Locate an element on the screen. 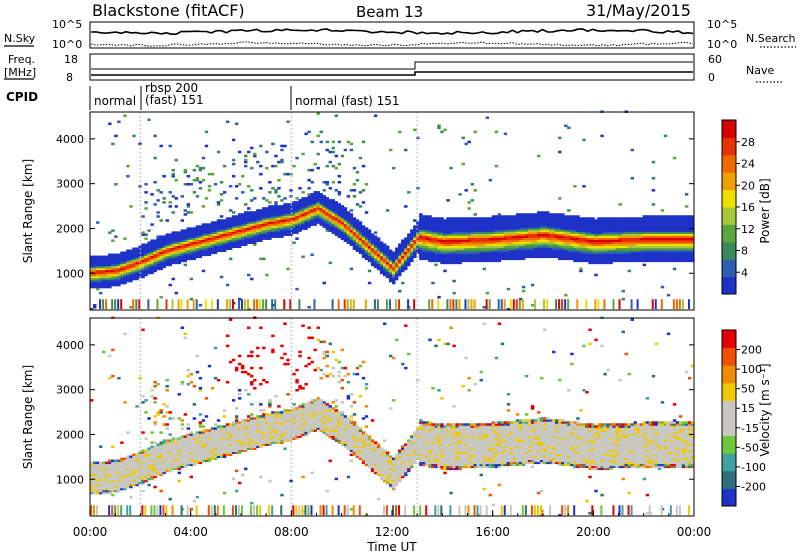 This screenshot has height=554, width=800. cpid-segment-3: normal (fast) 151 is located at coordinates (347, 101).